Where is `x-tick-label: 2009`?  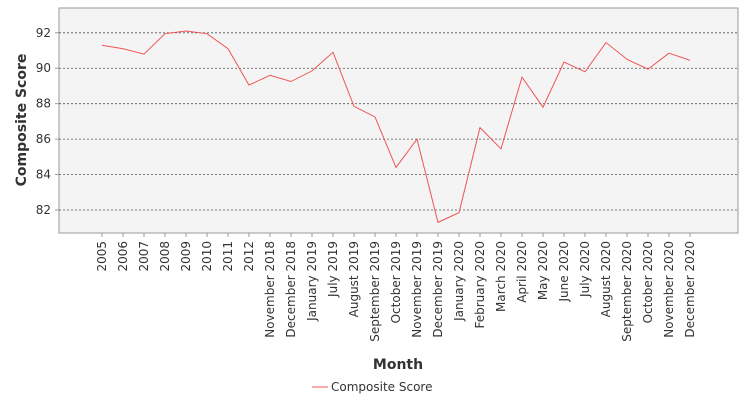 x-tick-label: 2009 is located at coordinates (186, 256).